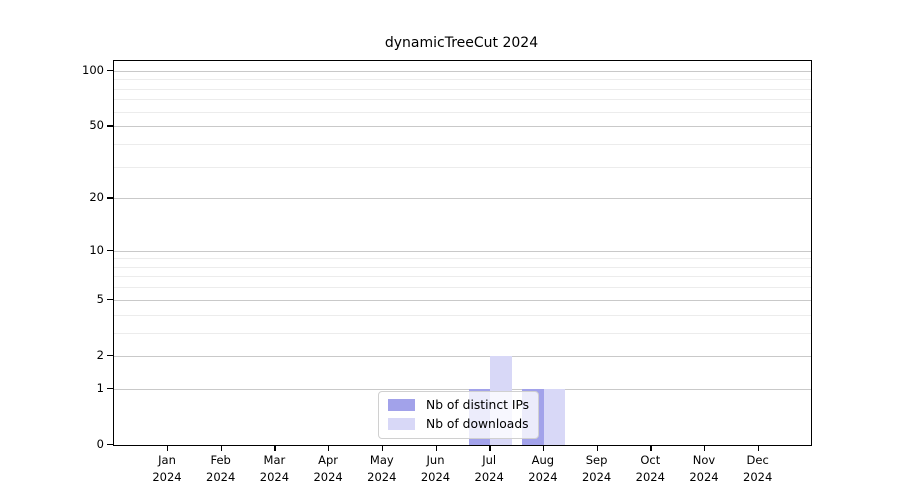 This screenshot has width=900, height=500. I want to click on x-tick-label-dec: Dec 2024, so click(758, 468).